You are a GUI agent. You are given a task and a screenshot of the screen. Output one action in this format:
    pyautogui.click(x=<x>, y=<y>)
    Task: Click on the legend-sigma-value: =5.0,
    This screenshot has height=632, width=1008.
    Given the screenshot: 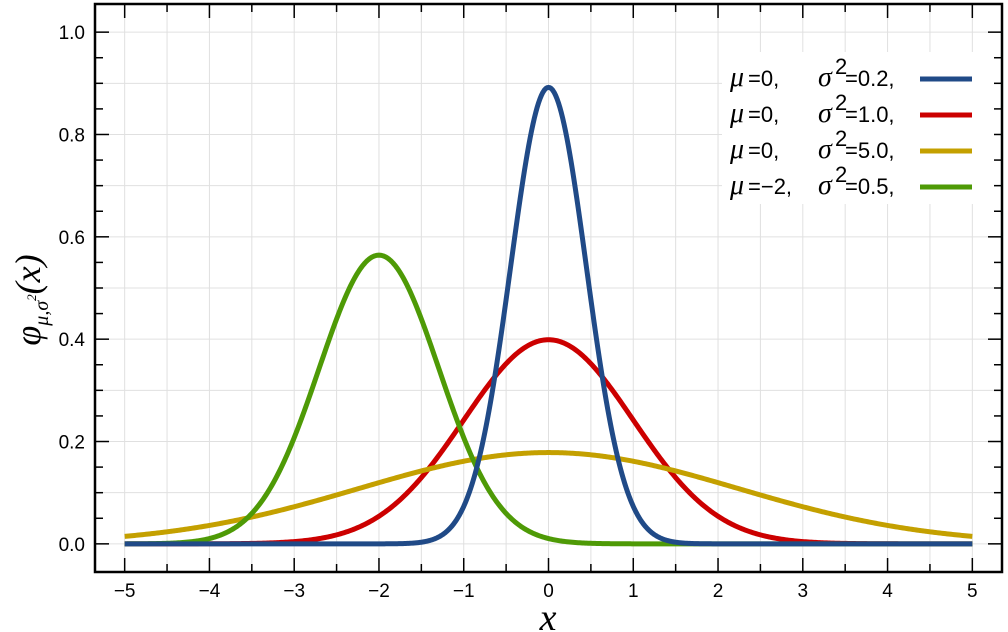 What is the action you would take?
    pyautogui.click(x=870, y=150)
    